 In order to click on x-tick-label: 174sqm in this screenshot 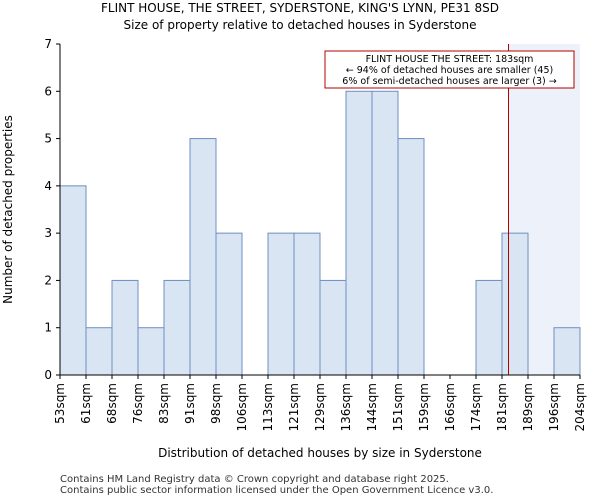, I will do `click(476, 407)`.